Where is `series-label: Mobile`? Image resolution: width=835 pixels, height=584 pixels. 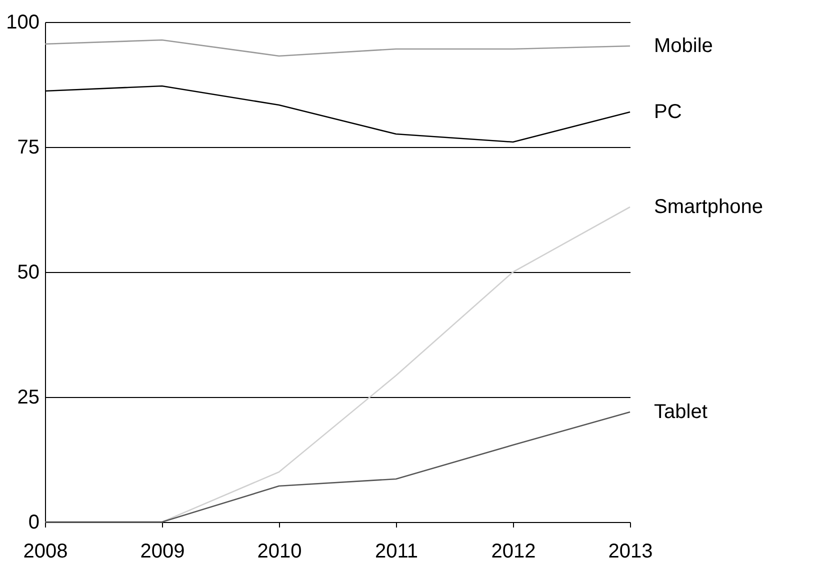
series-label: Mobile is located at coordinates (683, 46).